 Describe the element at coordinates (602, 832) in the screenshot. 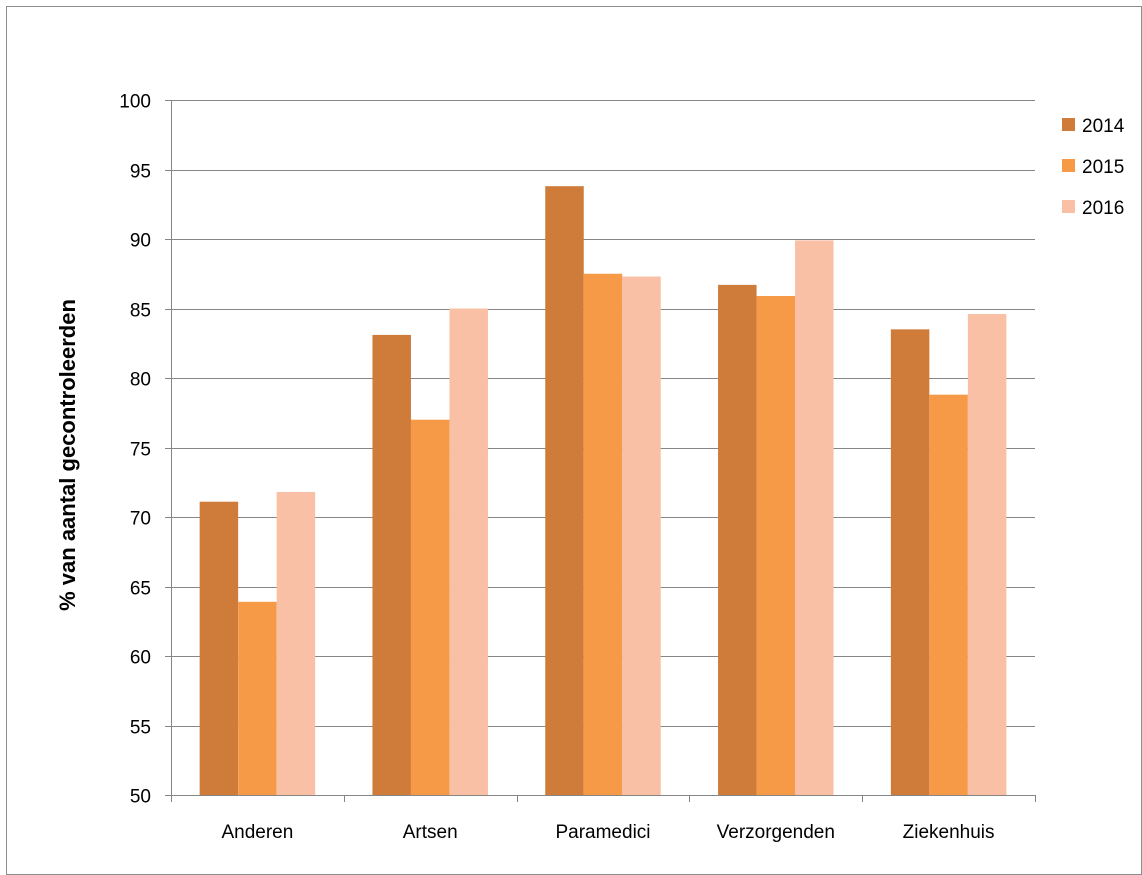

I see `x-tick-label: Paramedici` at that location.